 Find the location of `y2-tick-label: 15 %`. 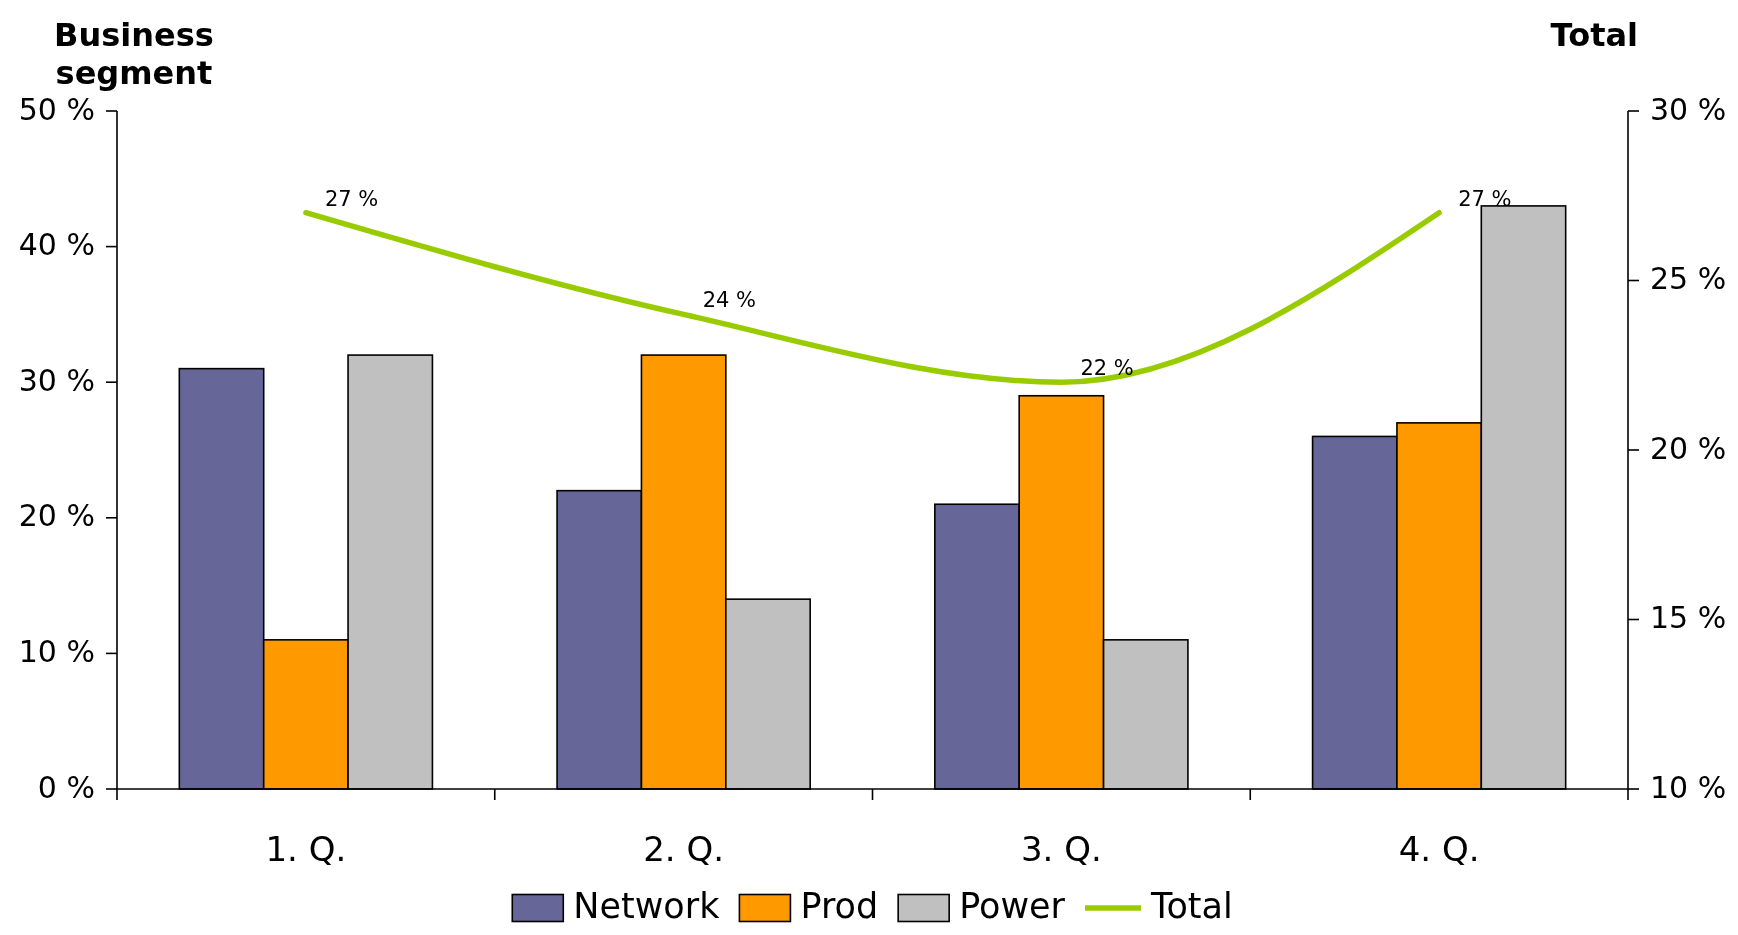

y2-tick-label: 15 % is located at coordinates (1688, 617).